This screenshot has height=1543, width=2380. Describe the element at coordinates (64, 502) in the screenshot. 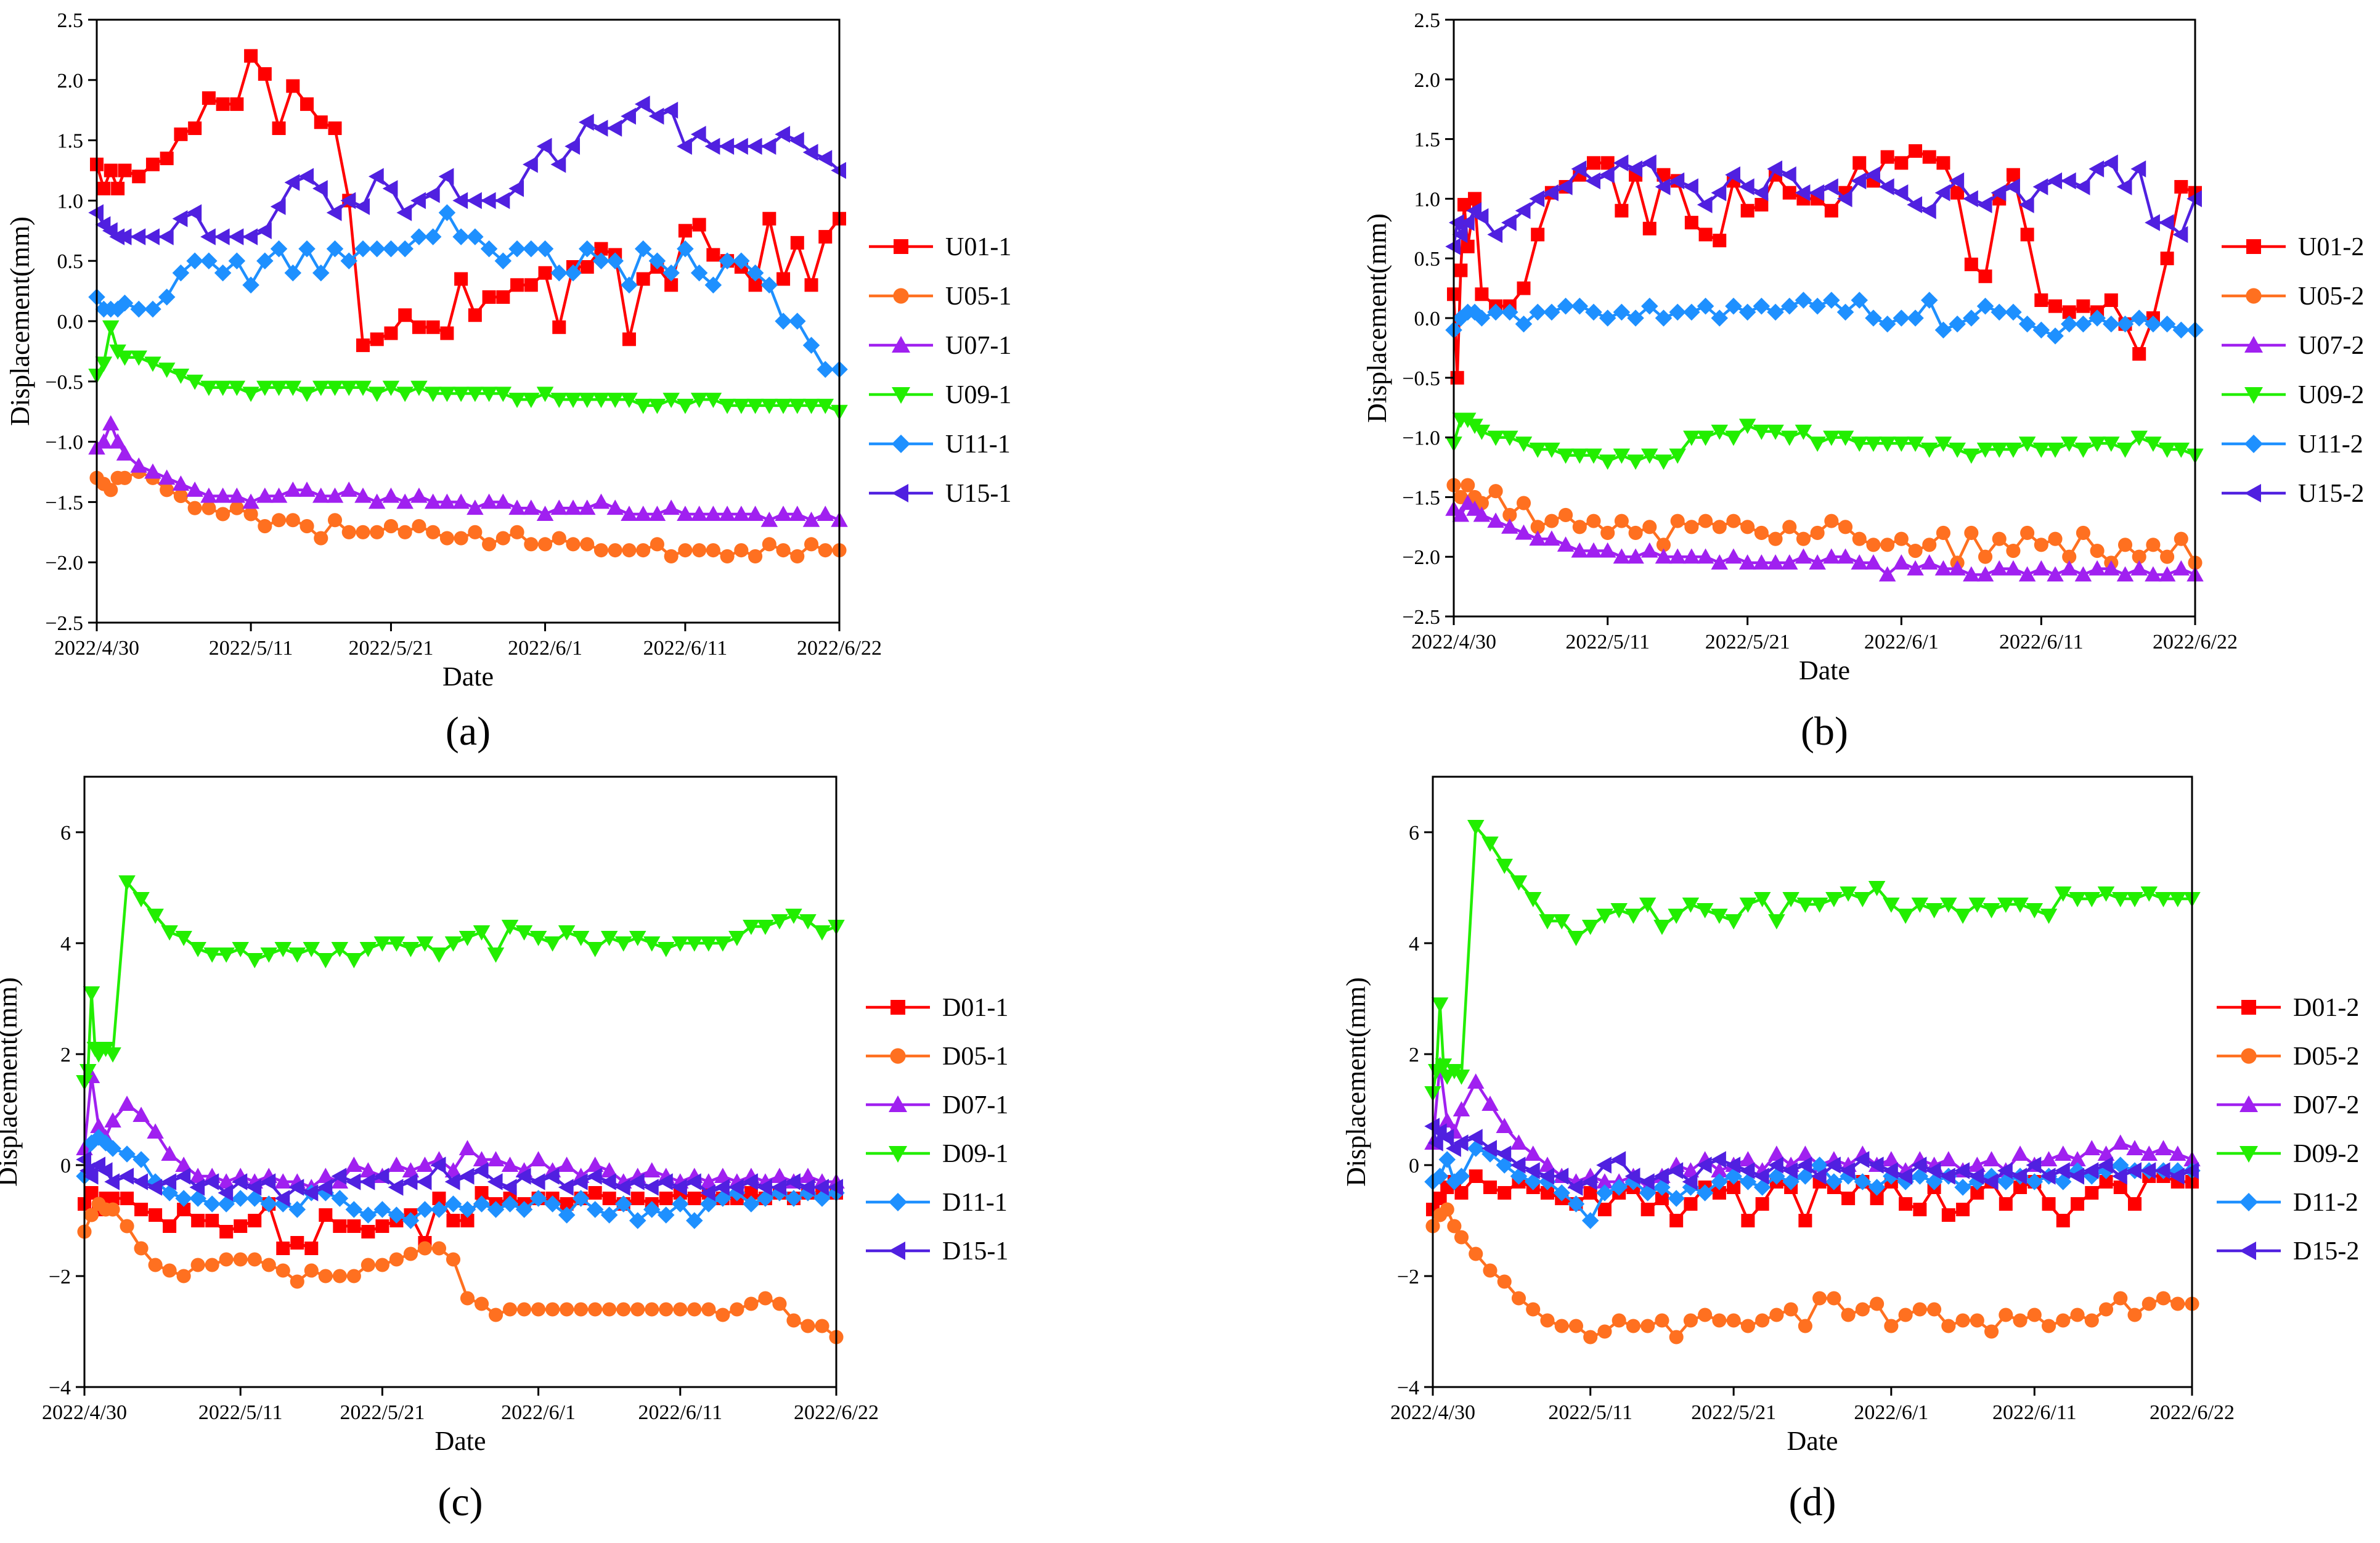

I see `y-tick-label: −1.5` at that location.